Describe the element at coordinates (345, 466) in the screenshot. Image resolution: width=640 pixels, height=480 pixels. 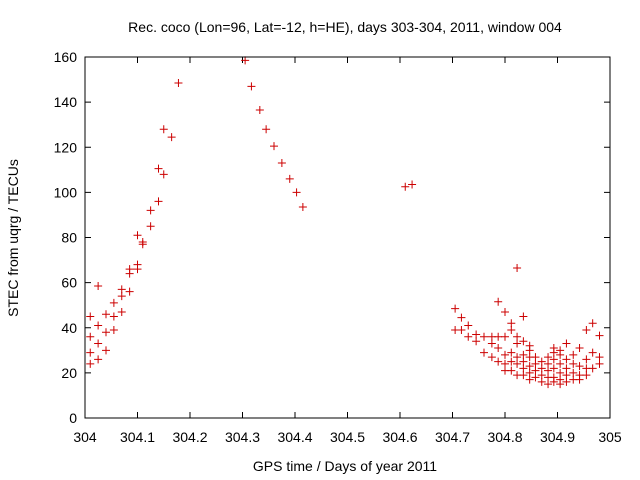
I see `x-axis-label: GPS time / Days of year 2011` at that location.